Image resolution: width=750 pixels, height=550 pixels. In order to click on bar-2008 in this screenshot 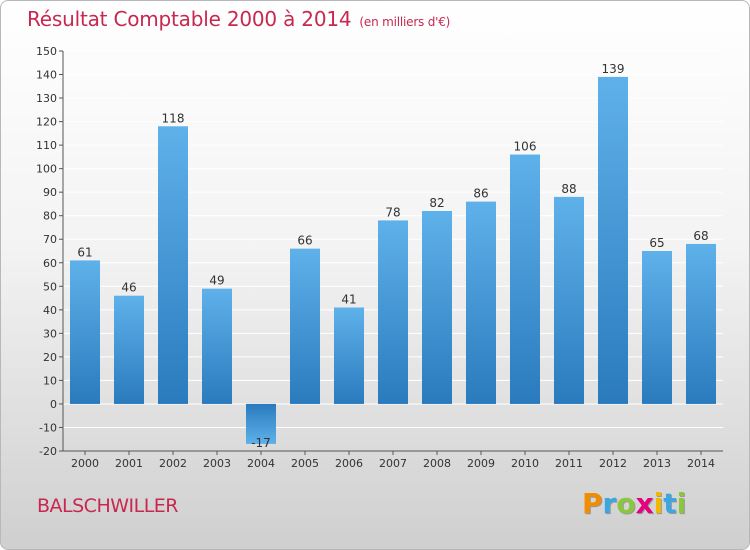, I will do `click(437, 307)`.